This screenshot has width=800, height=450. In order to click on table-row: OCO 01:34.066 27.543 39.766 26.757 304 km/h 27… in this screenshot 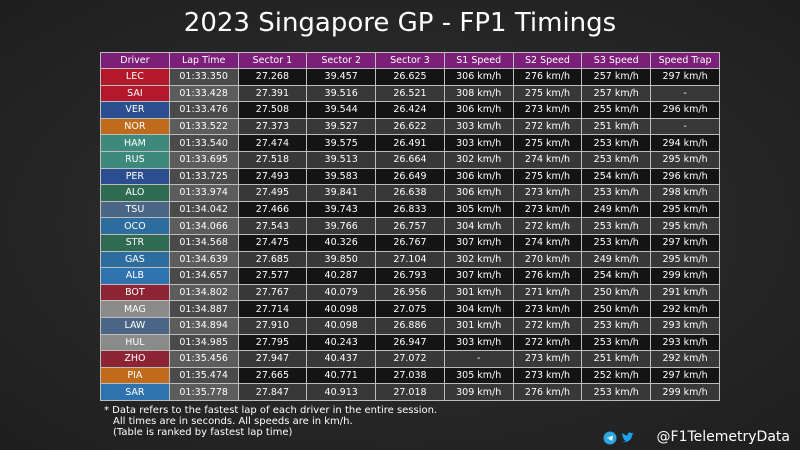, I will do `click(410, 226)`.